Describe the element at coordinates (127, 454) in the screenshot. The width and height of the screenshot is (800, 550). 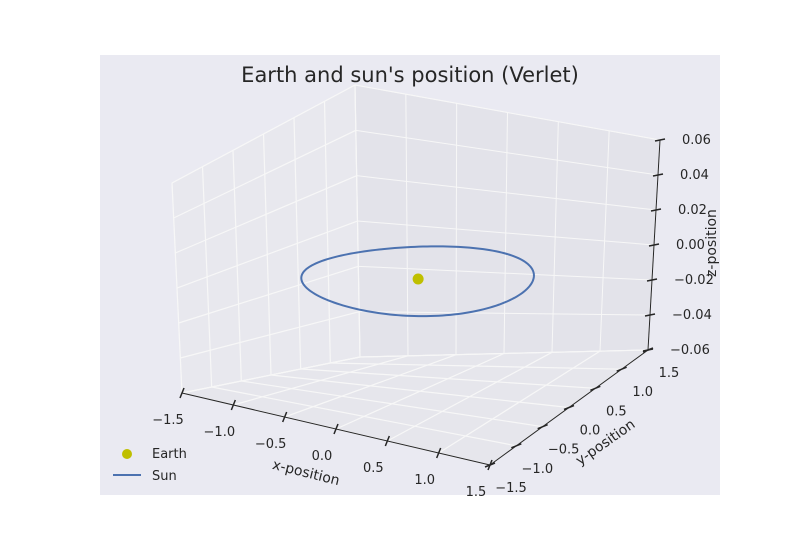
I see `legend-earth-marker` at that location.